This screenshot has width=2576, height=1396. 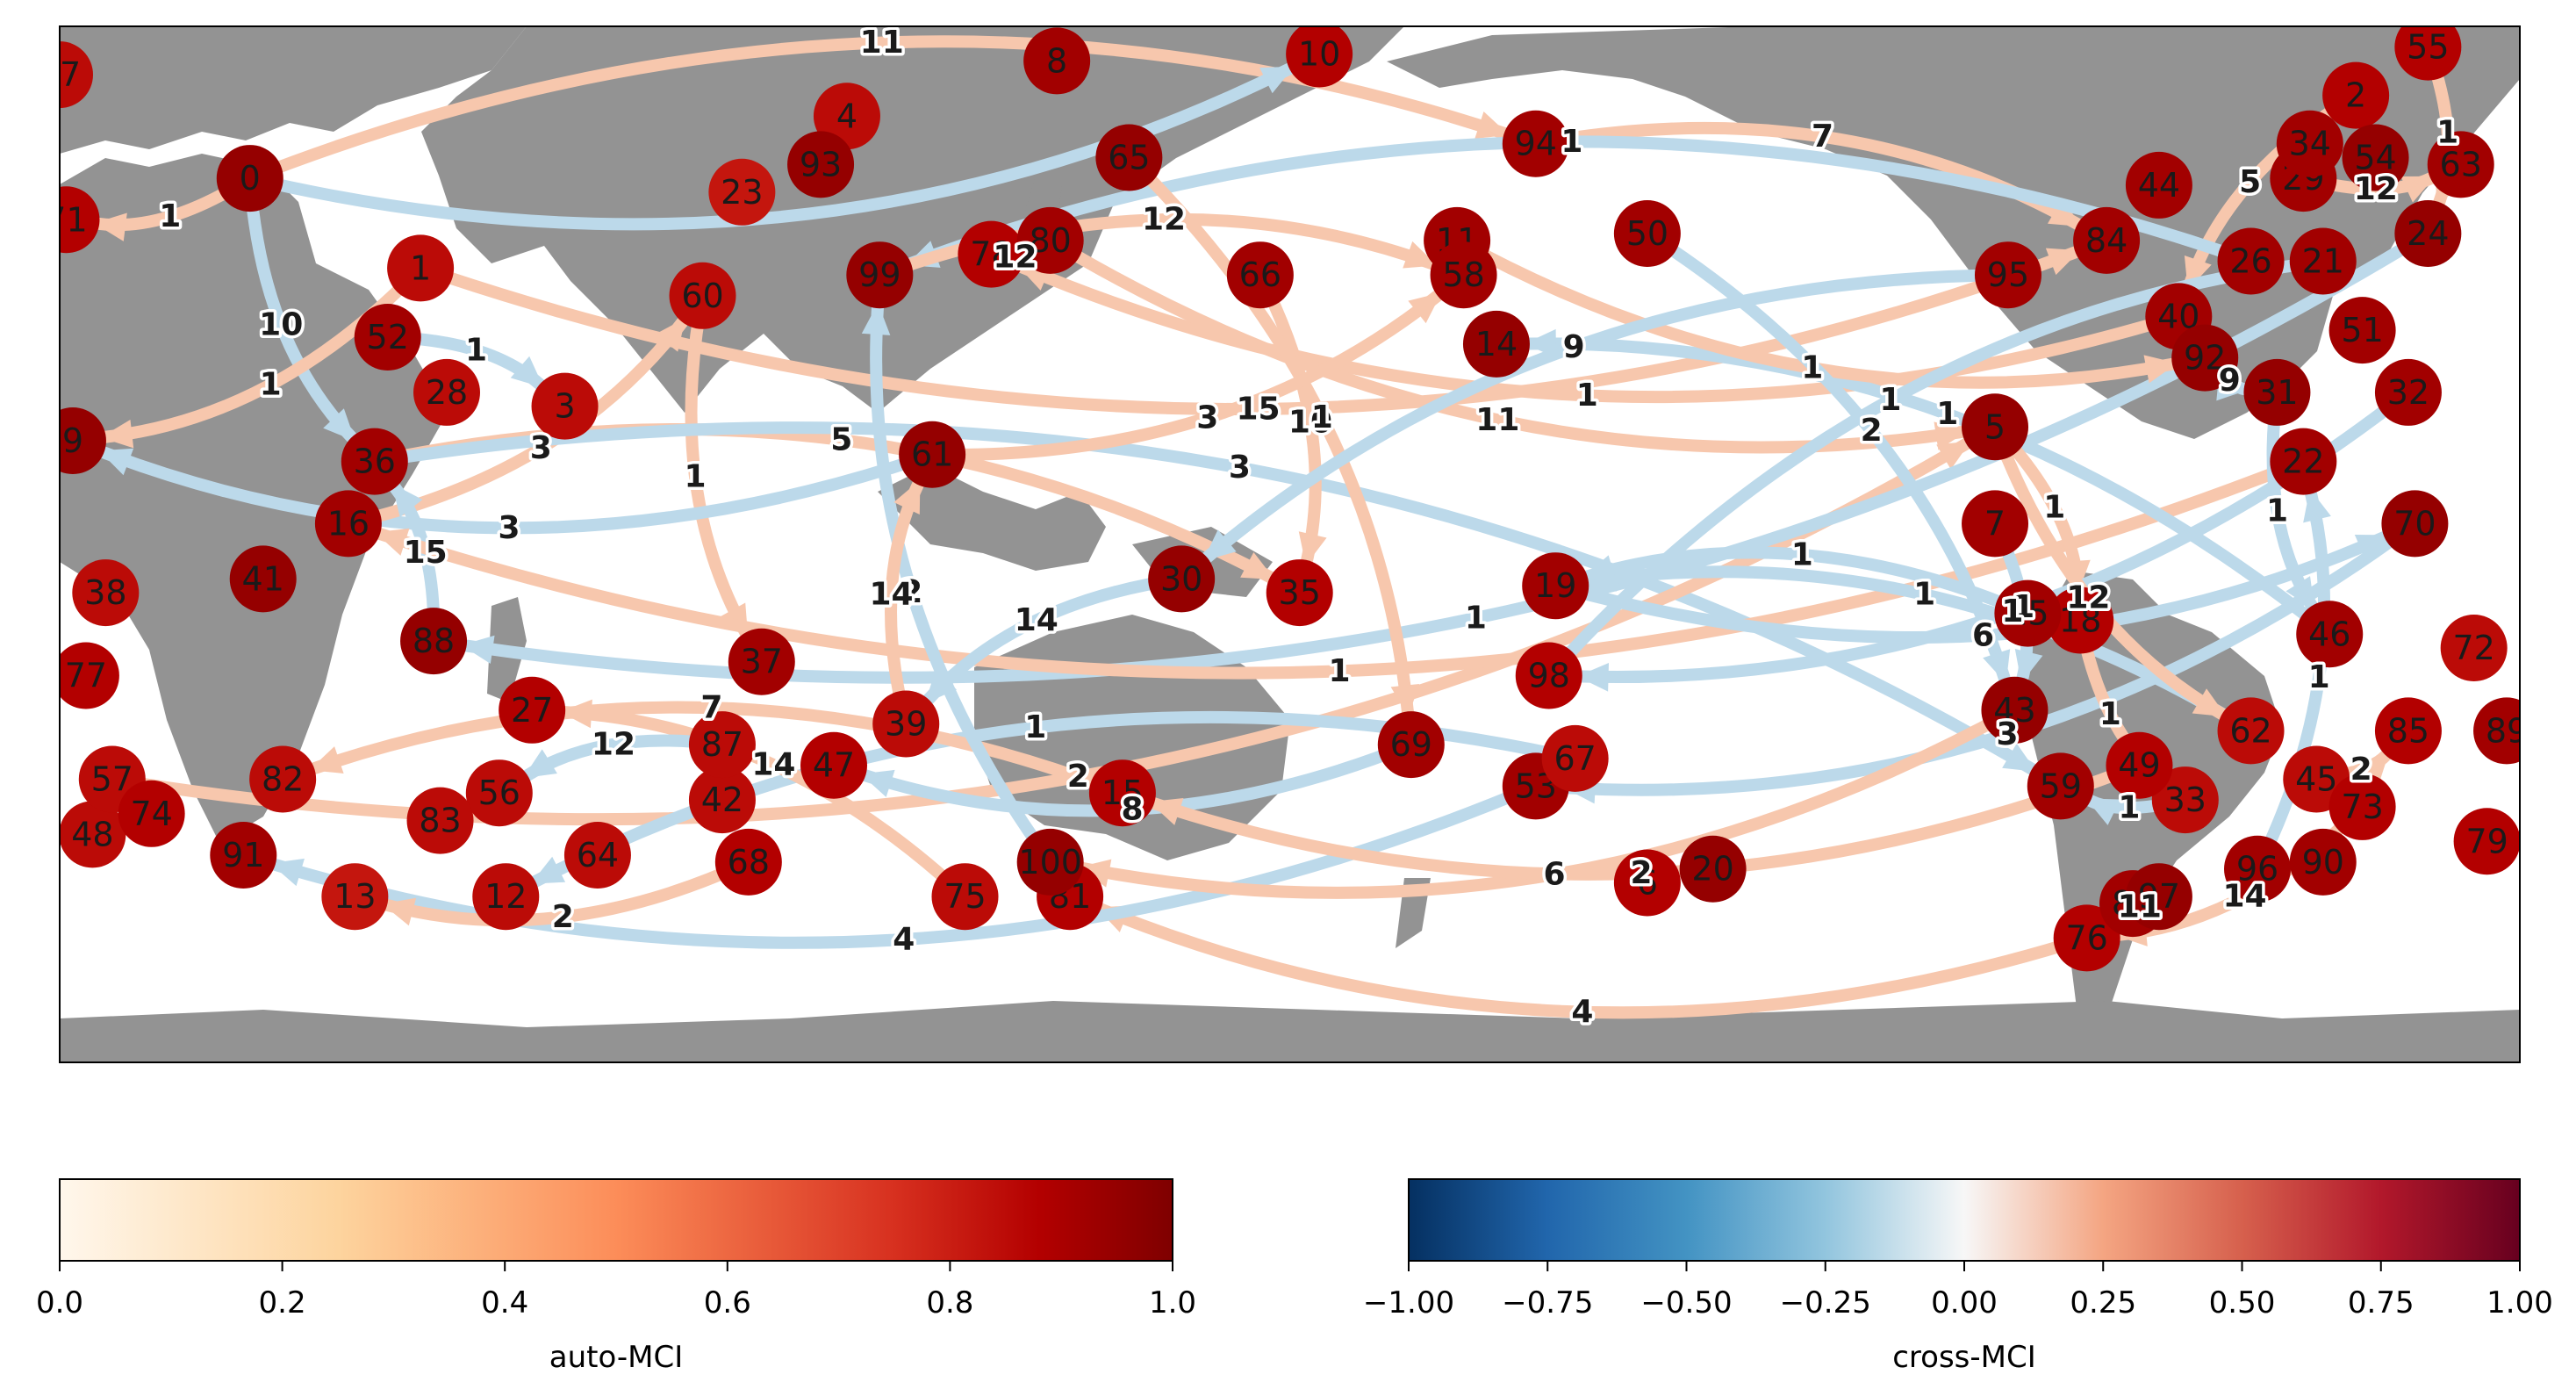 What do you see at coordinates (2362, 807) in the screenshot?
I see `node-label: 73` at bounding box center [2362, 807].